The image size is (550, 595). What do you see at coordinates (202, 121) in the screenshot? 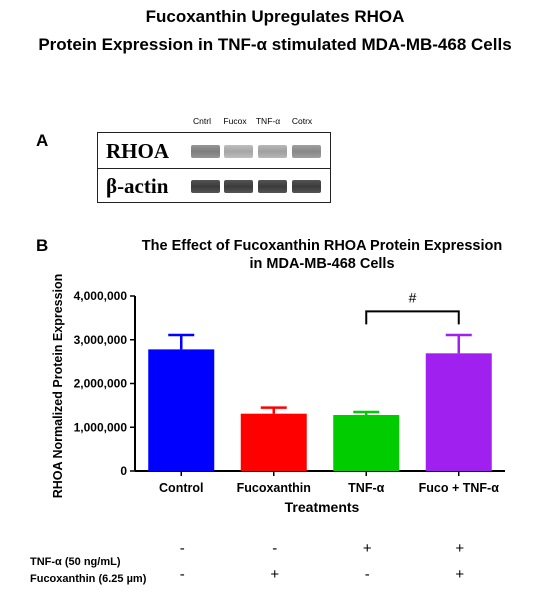
I see `lane-label-cntrl: Cntrl` at bounding box center [202, 121].